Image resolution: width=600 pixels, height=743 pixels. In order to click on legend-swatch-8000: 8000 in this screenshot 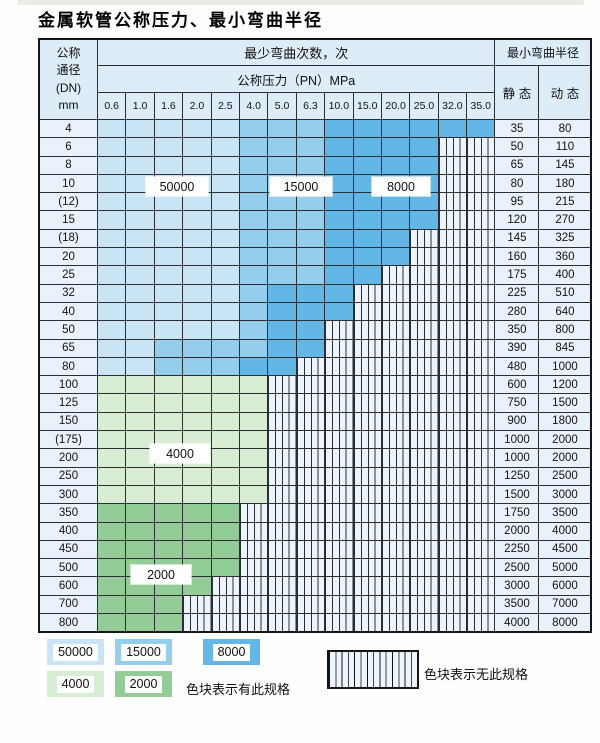, I will do `click(231, 652)`.